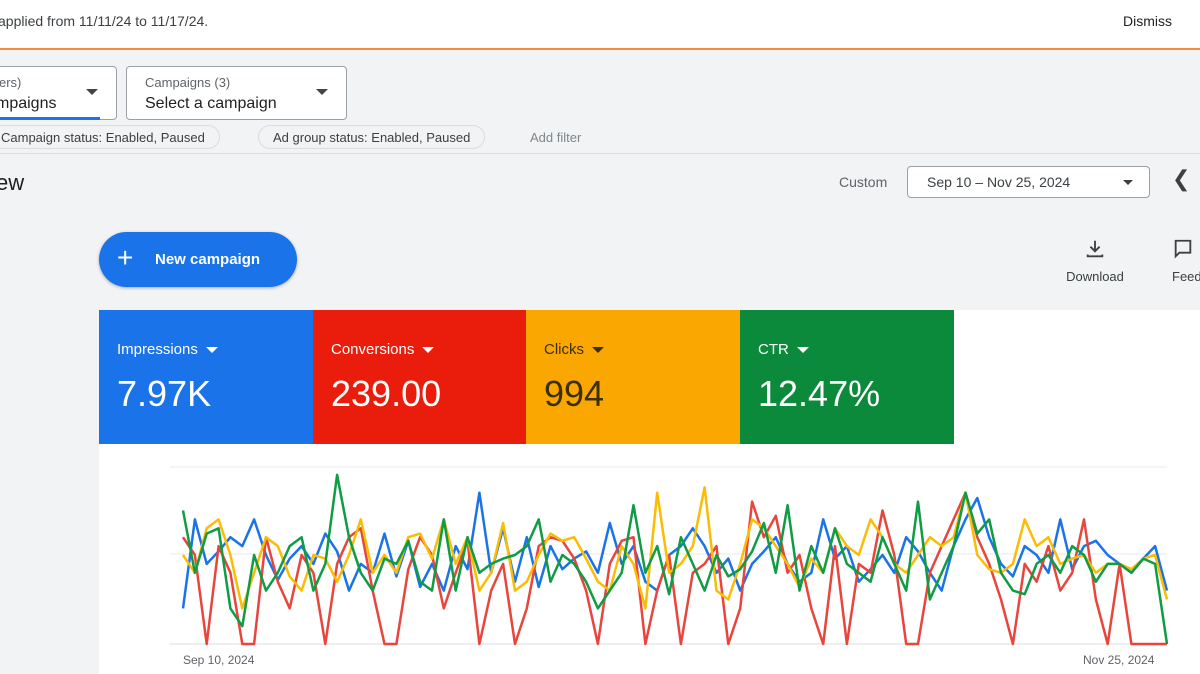 This screenshot has width=1200, height=674. I want to click on dismiss-button: Dismiss, so click(1147, 21).